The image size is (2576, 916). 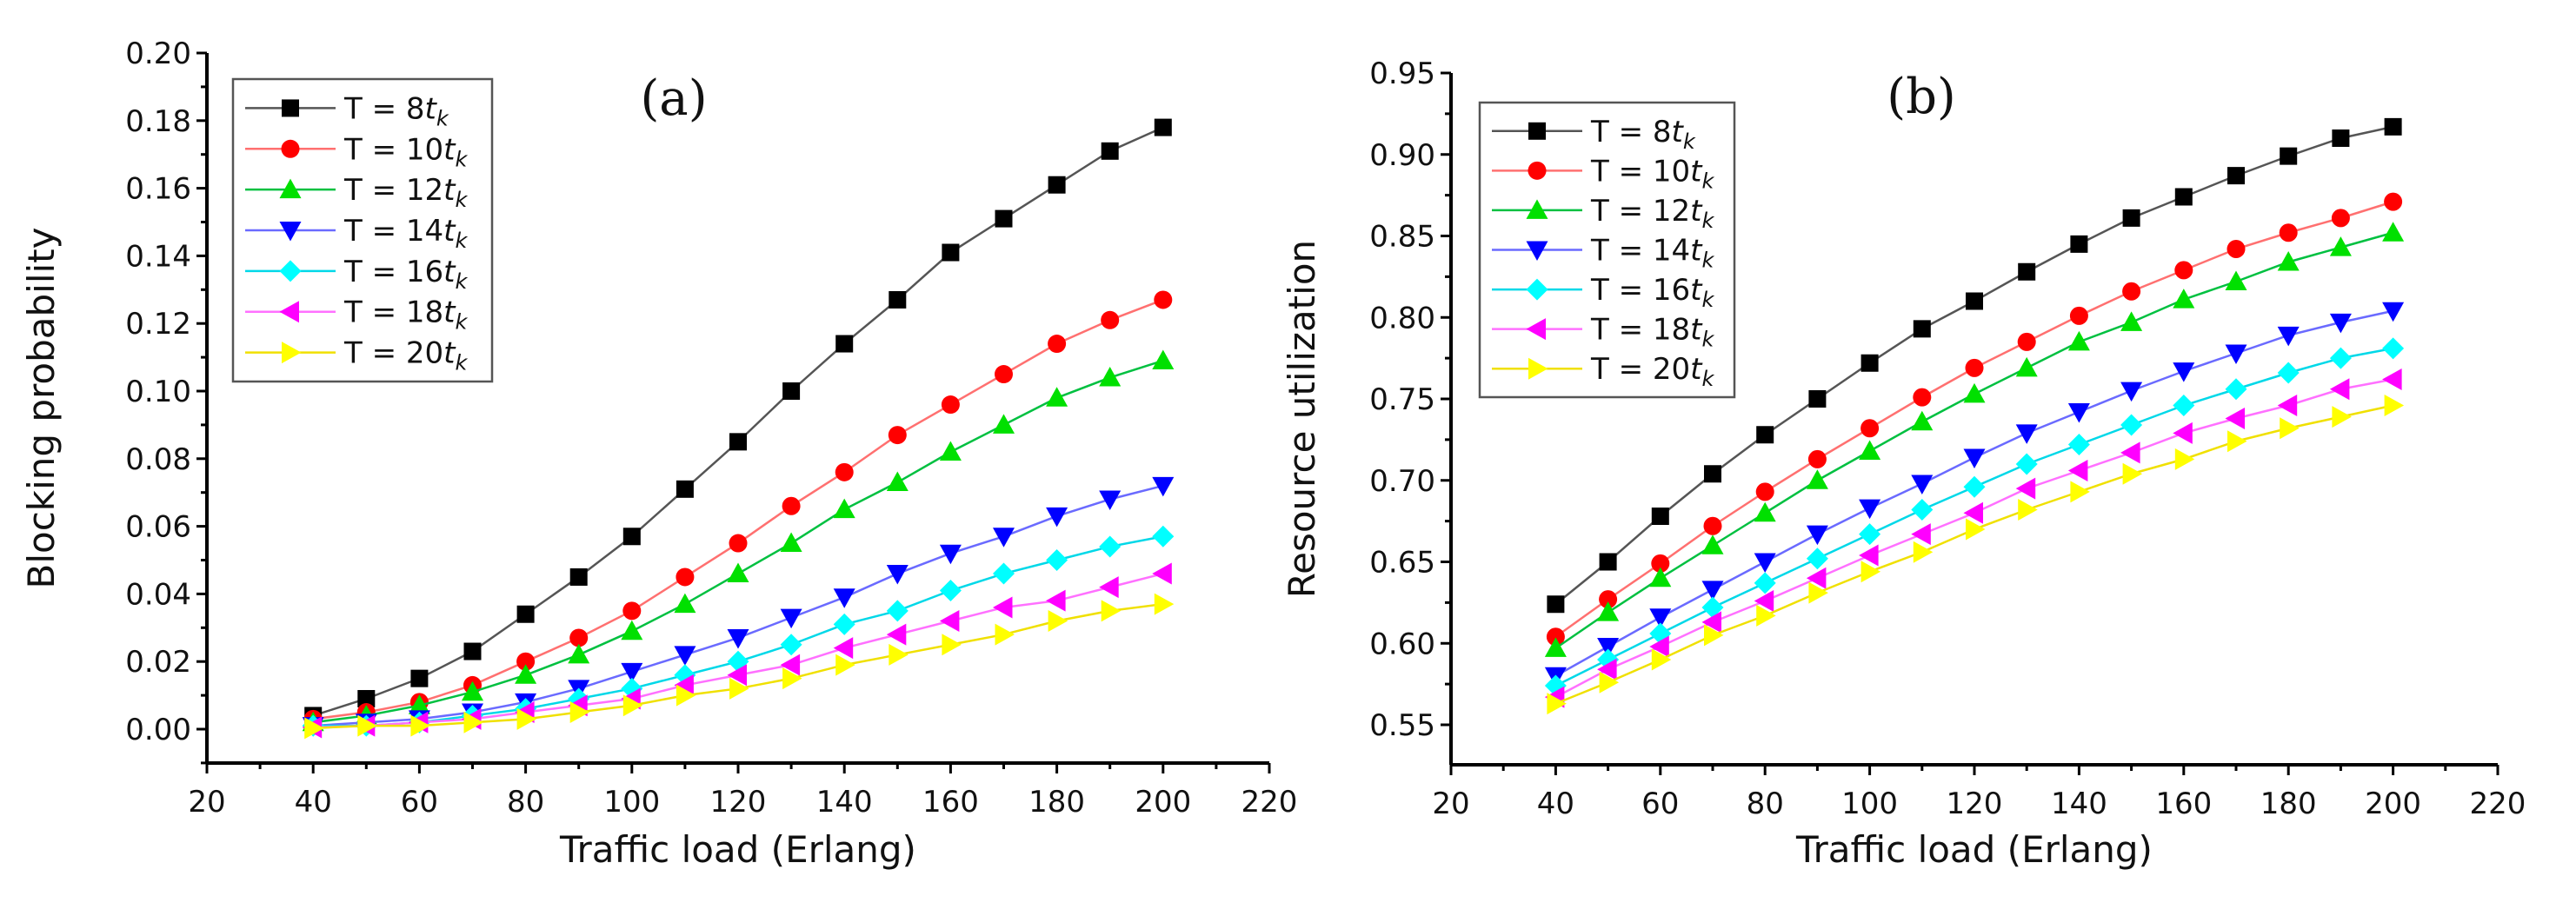 What do you see at coordinates (1765, 804) in the screenshot?
I see `x-tick-label: 80` at bounding box center [1765, 804].